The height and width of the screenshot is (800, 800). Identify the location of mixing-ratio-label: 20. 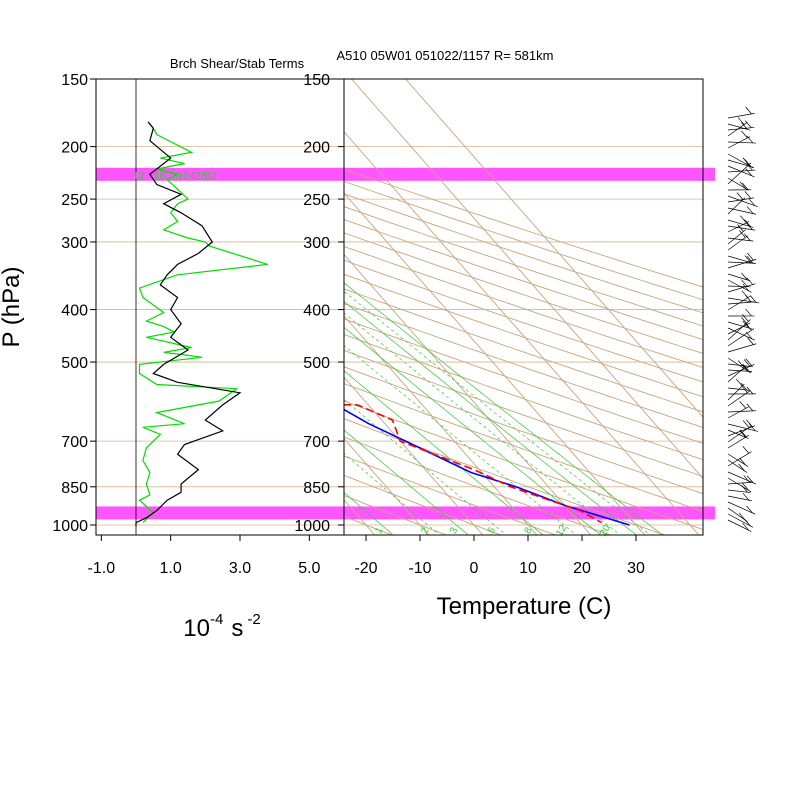
(605, 531).